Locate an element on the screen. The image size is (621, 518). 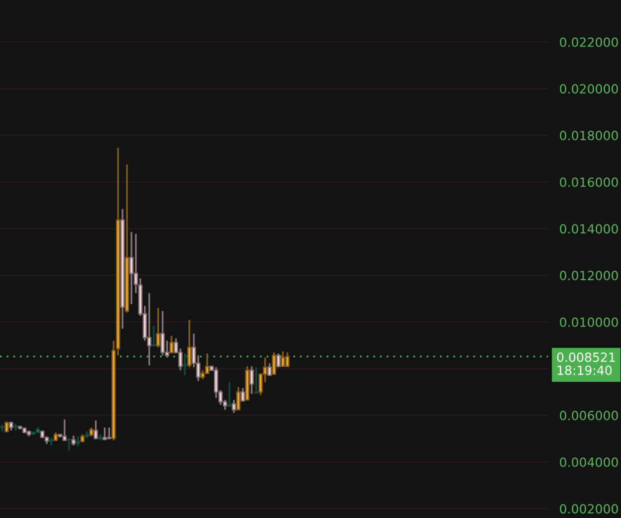
y-tick-label: 0.018000 is located at coordinates (589, 135).